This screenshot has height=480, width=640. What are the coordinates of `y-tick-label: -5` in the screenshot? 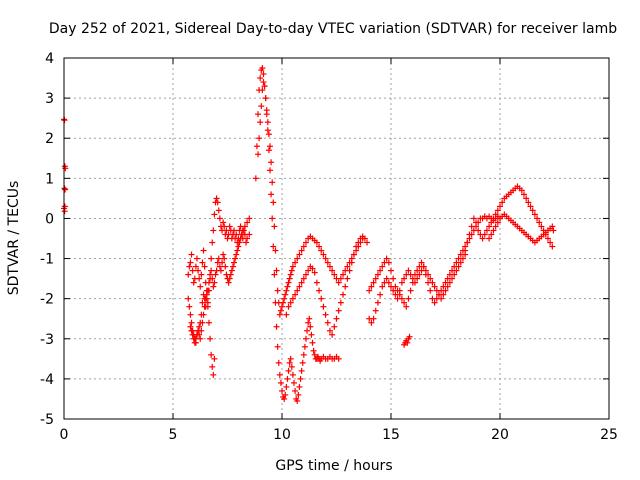 It's located at (47, 420).